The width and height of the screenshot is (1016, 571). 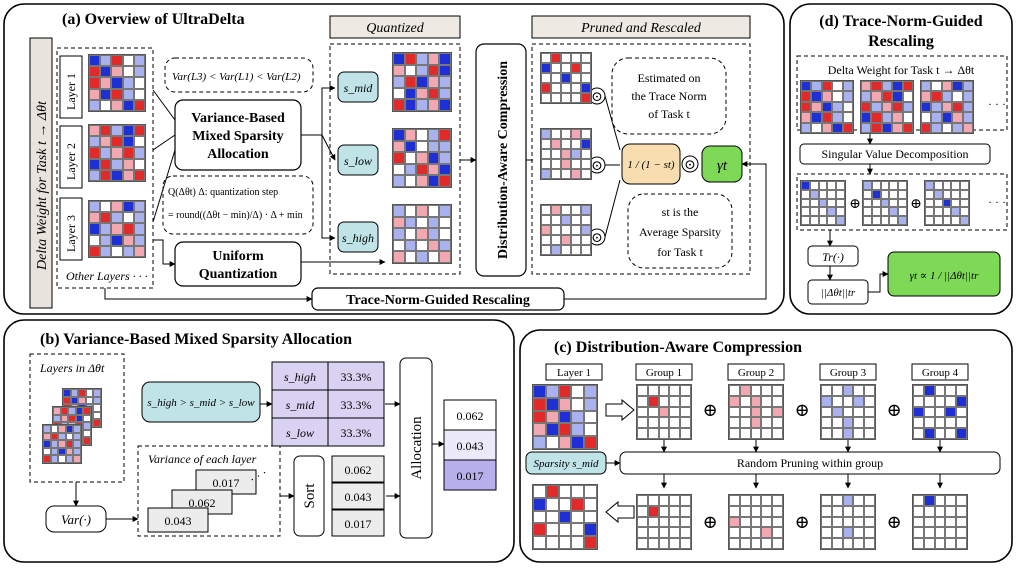 I want to click on result-values: 0.062 0.043 0.017, so click(x=470, y=445).